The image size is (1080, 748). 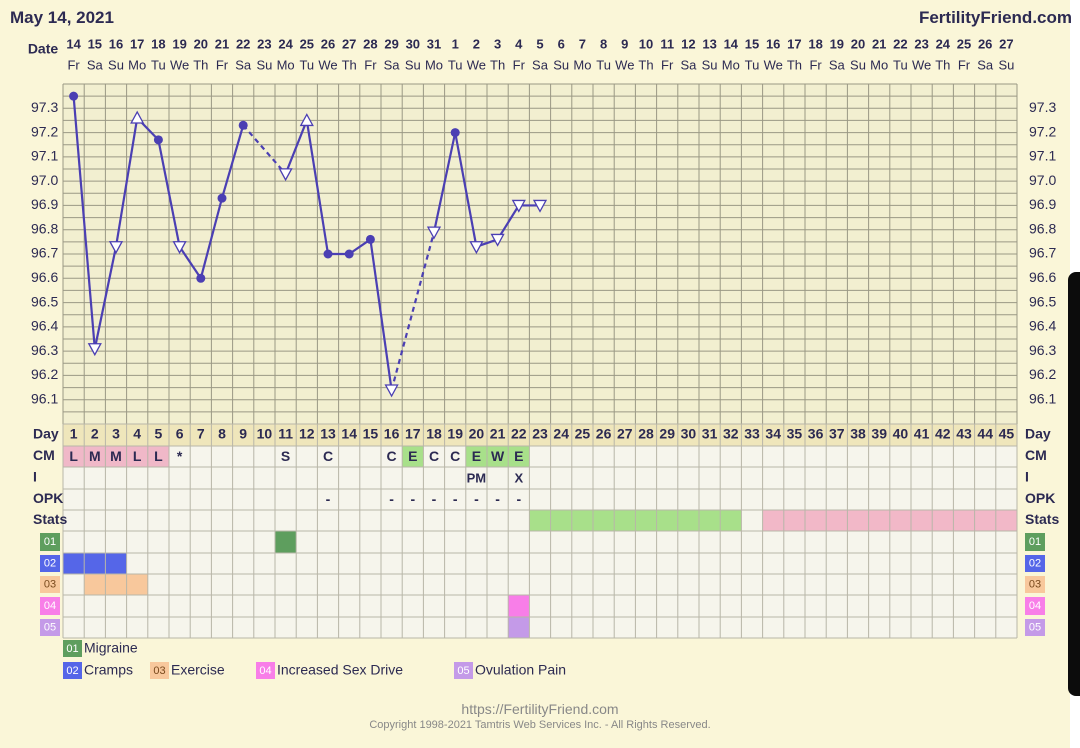 What do you see at coordinates (520, 670) in the screenshot?
I see `legend-label: Ovulation Pain` at bounding box center [520, 670].